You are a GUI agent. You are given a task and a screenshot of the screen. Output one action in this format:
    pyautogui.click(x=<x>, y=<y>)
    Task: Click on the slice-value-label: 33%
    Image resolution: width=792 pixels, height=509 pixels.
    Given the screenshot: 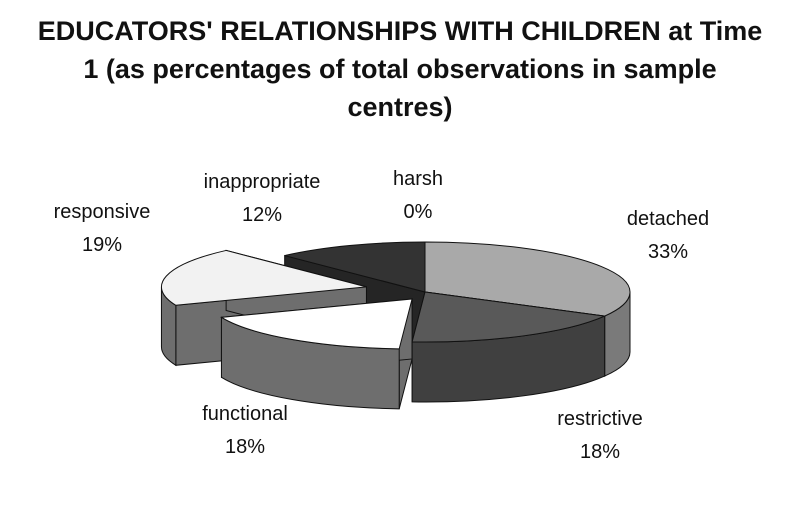 What is the action you would take?
    pyautogui.click(x=668, y=252)
    